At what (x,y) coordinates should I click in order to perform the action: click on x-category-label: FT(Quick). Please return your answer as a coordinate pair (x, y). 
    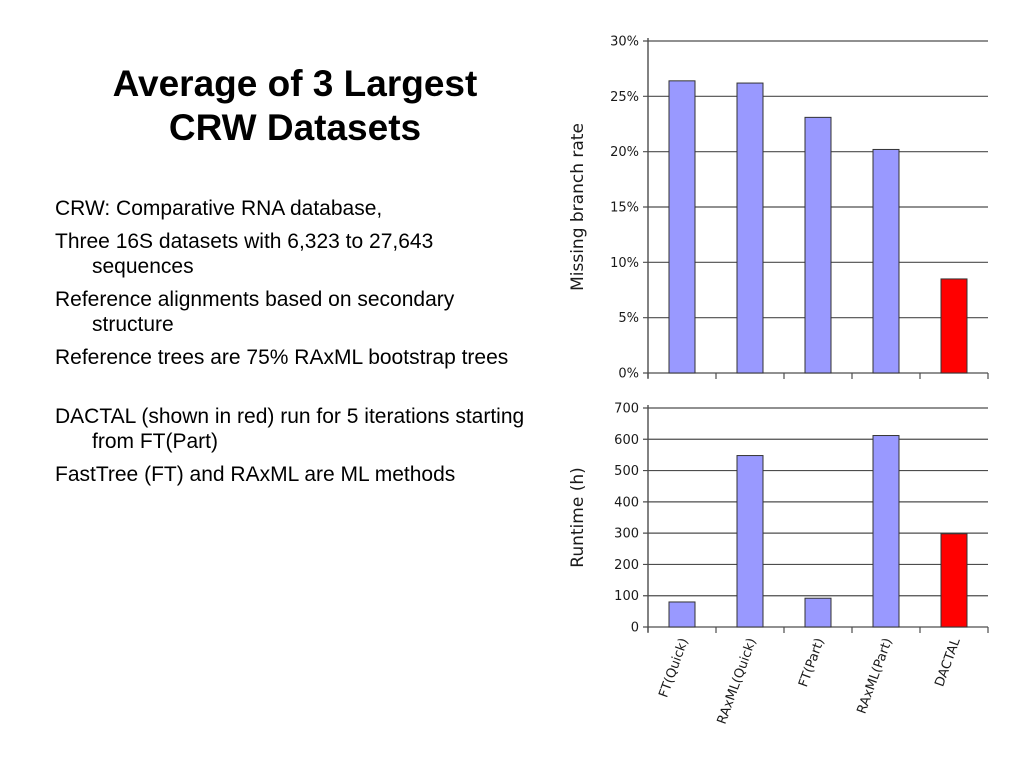
    Looking at the image, I should click on (673, 667).